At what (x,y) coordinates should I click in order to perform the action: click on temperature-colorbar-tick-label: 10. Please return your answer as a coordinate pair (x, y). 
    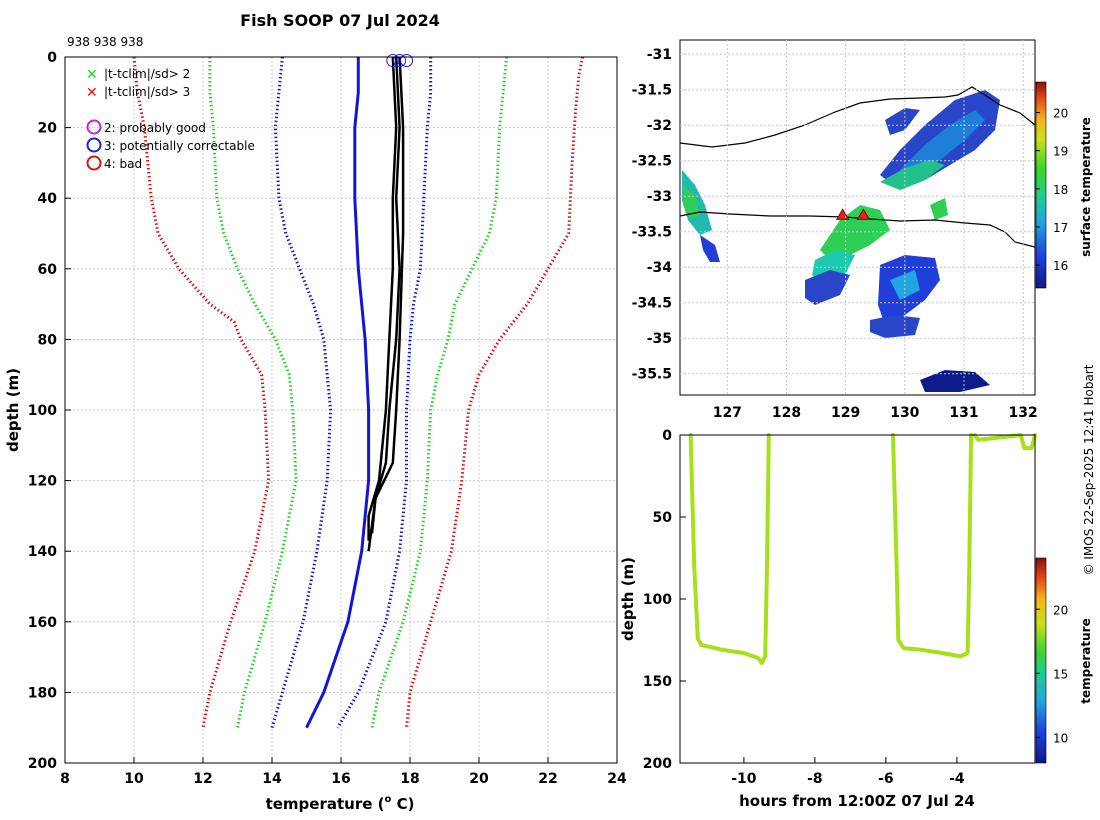
    Looking at the image, I should click on (1060, 738).